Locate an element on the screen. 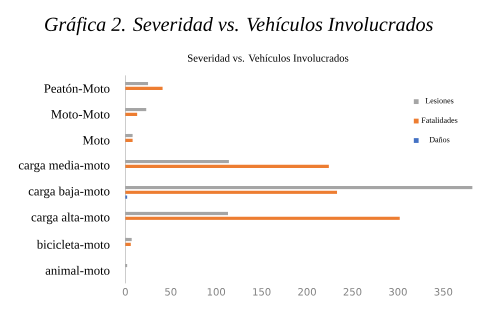  y-tick-label: Peatón-Moto is located at coordinates (77, 88).